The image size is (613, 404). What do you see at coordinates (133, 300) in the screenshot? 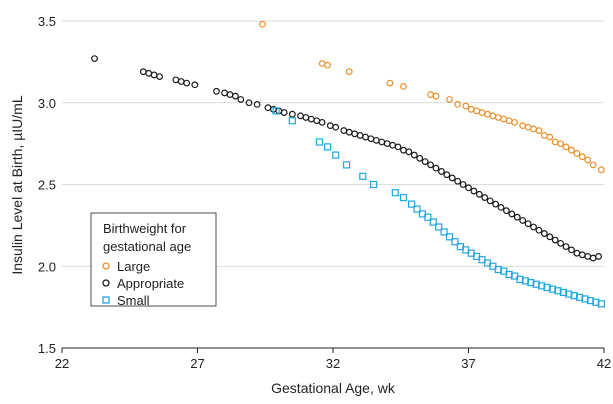
I see `legend-label-small: Small` at bounding box center [133, 300].